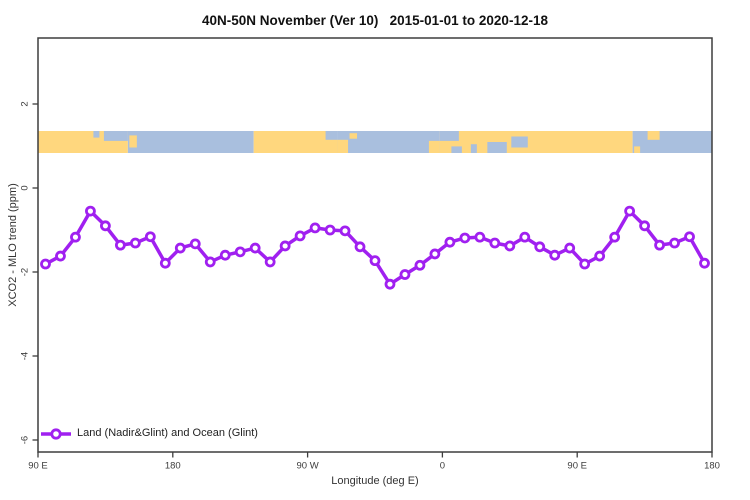 The width and height of the screenshot is (750, 500). Describe the element at coordinates (375, 247) in the screenshot. I see `data-line` at that location.